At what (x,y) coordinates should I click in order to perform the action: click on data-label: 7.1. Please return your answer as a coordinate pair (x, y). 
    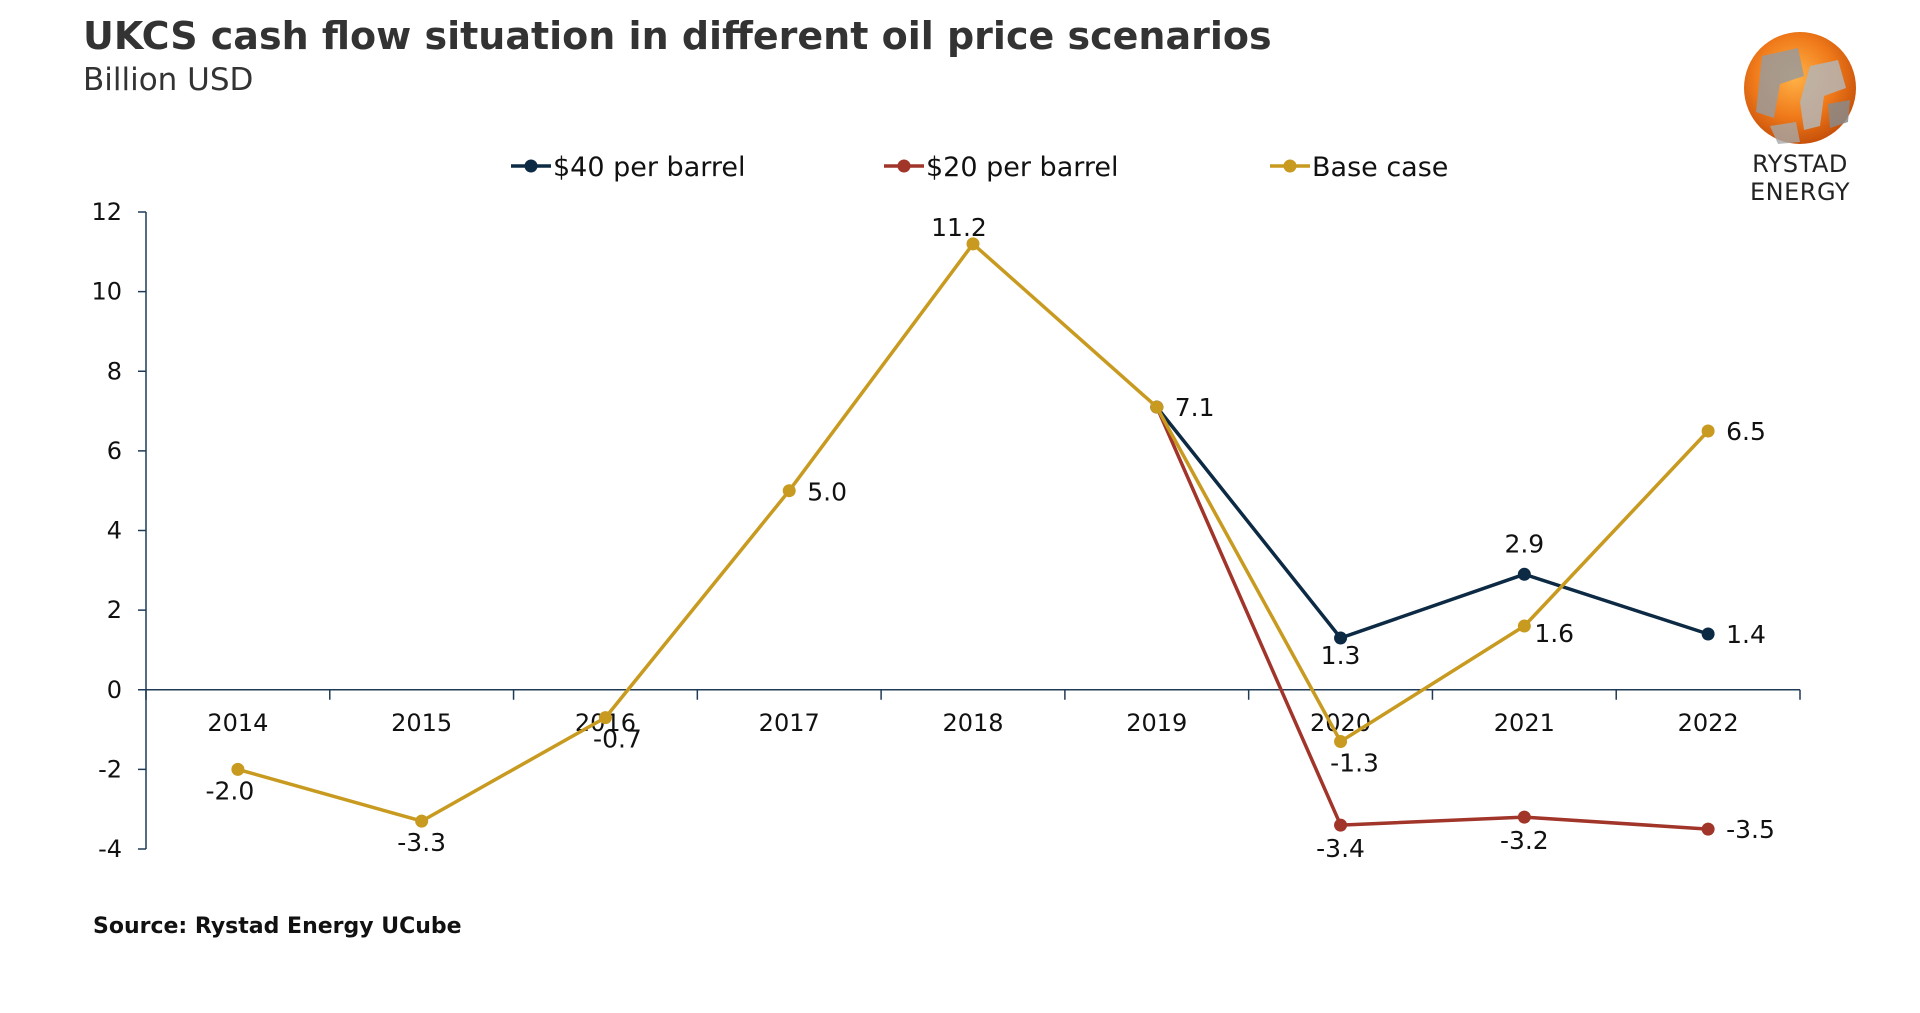
    Looking at the image, I should click on (1195, 407).